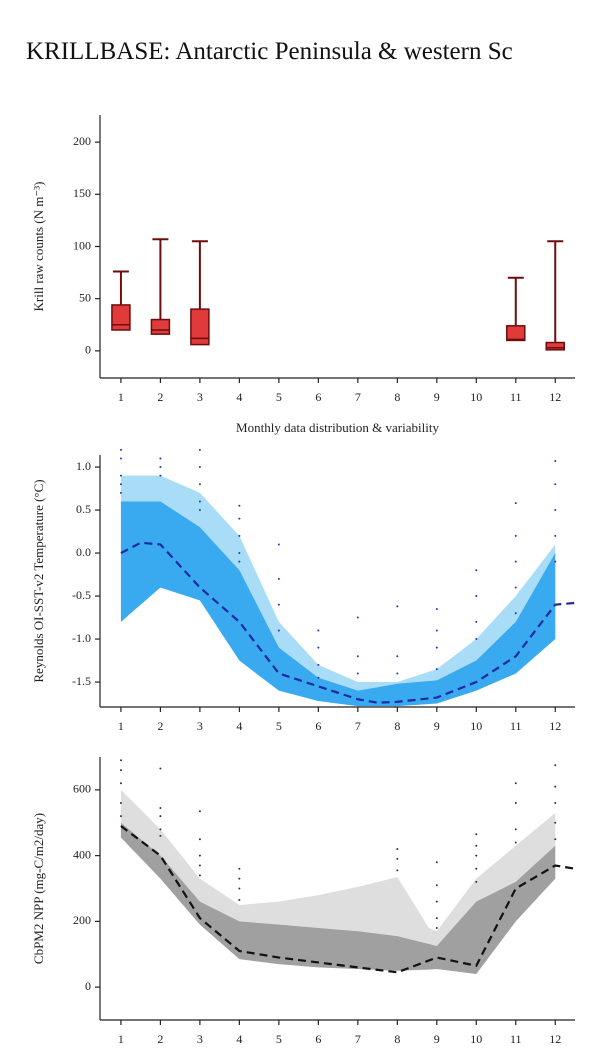 Image resolution: width=600 pixels, height=1054 pixels. I want to click on x-tick-label: 2, so click(160, 726).